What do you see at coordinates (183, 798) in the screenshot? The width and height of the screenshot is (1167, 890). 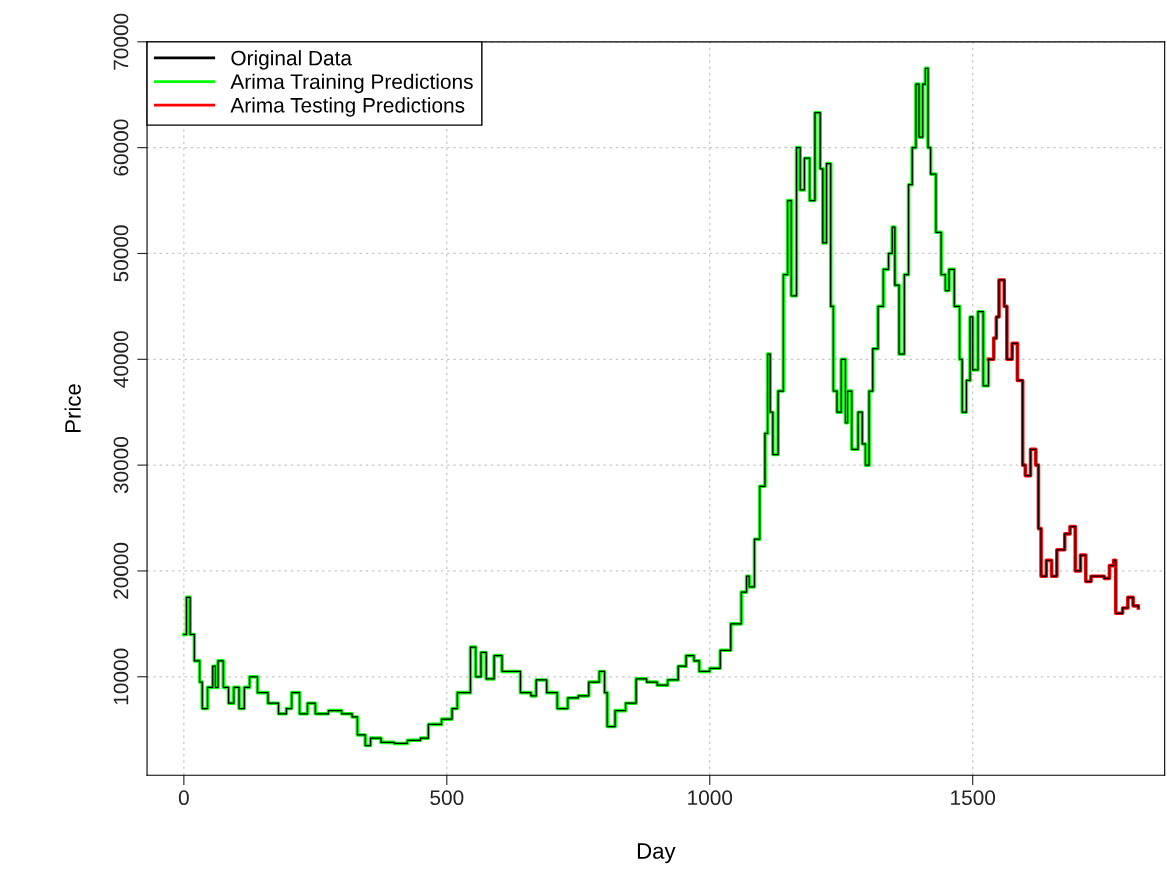 I see `x-tick-label: 0` at bounding box center [183, 798].